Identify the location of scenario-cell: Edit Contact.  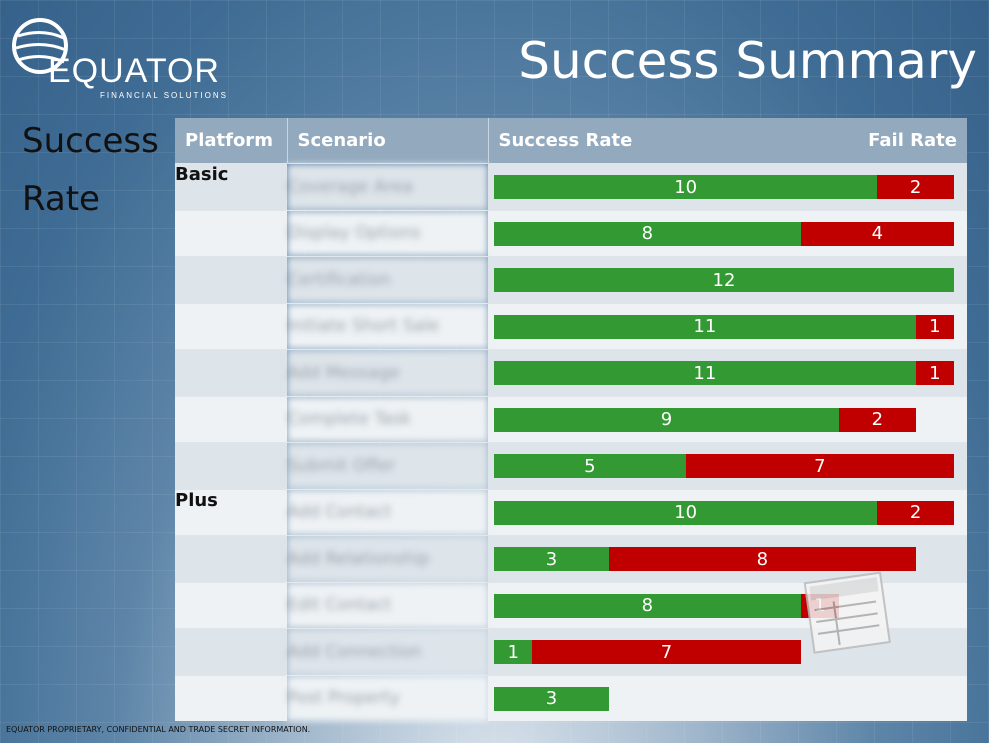
(387, 605).